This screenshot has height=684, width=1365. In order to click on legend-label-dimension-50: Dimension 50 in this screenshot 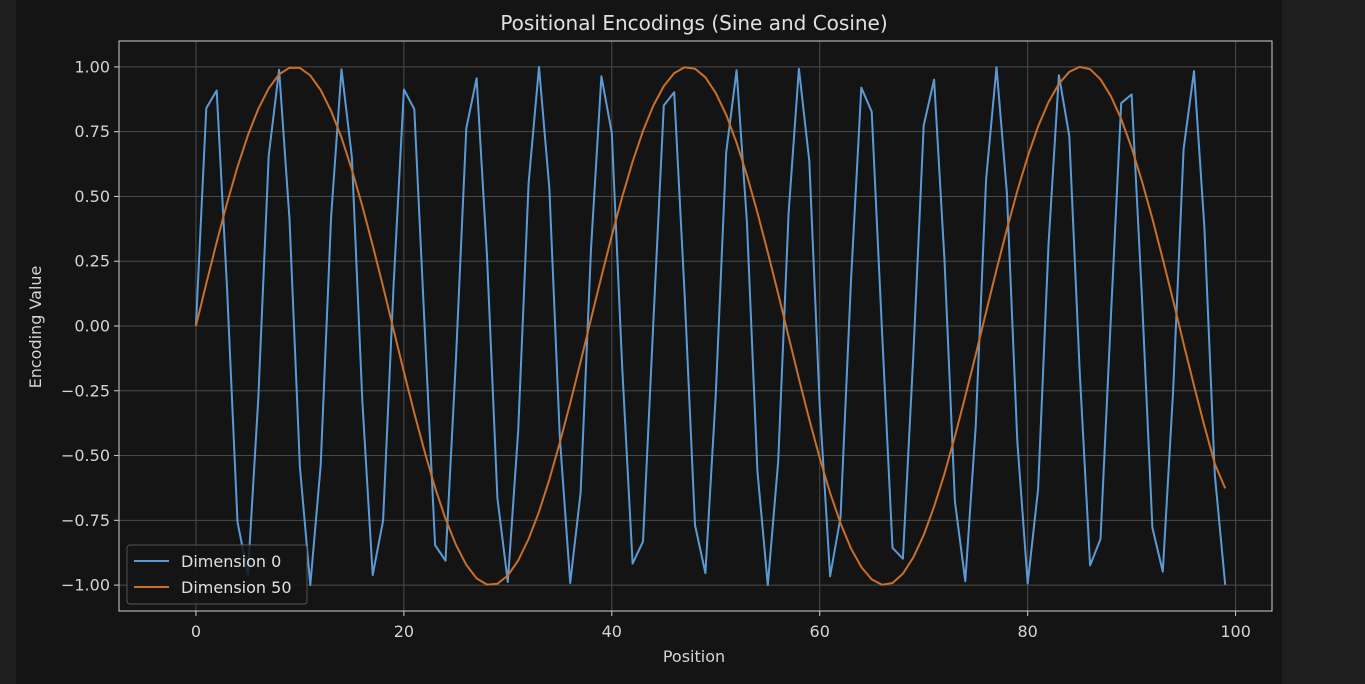, I will do `click(236, 587)`.